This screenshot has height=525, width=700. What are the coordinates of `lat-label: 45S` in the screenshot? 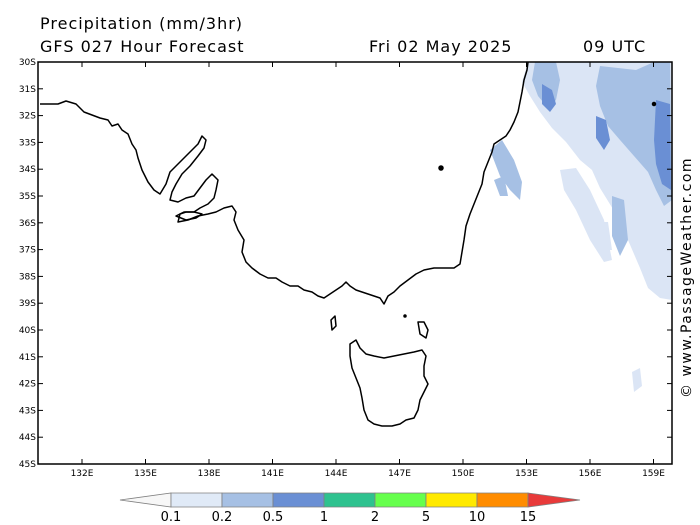 It's located at (27, 465).